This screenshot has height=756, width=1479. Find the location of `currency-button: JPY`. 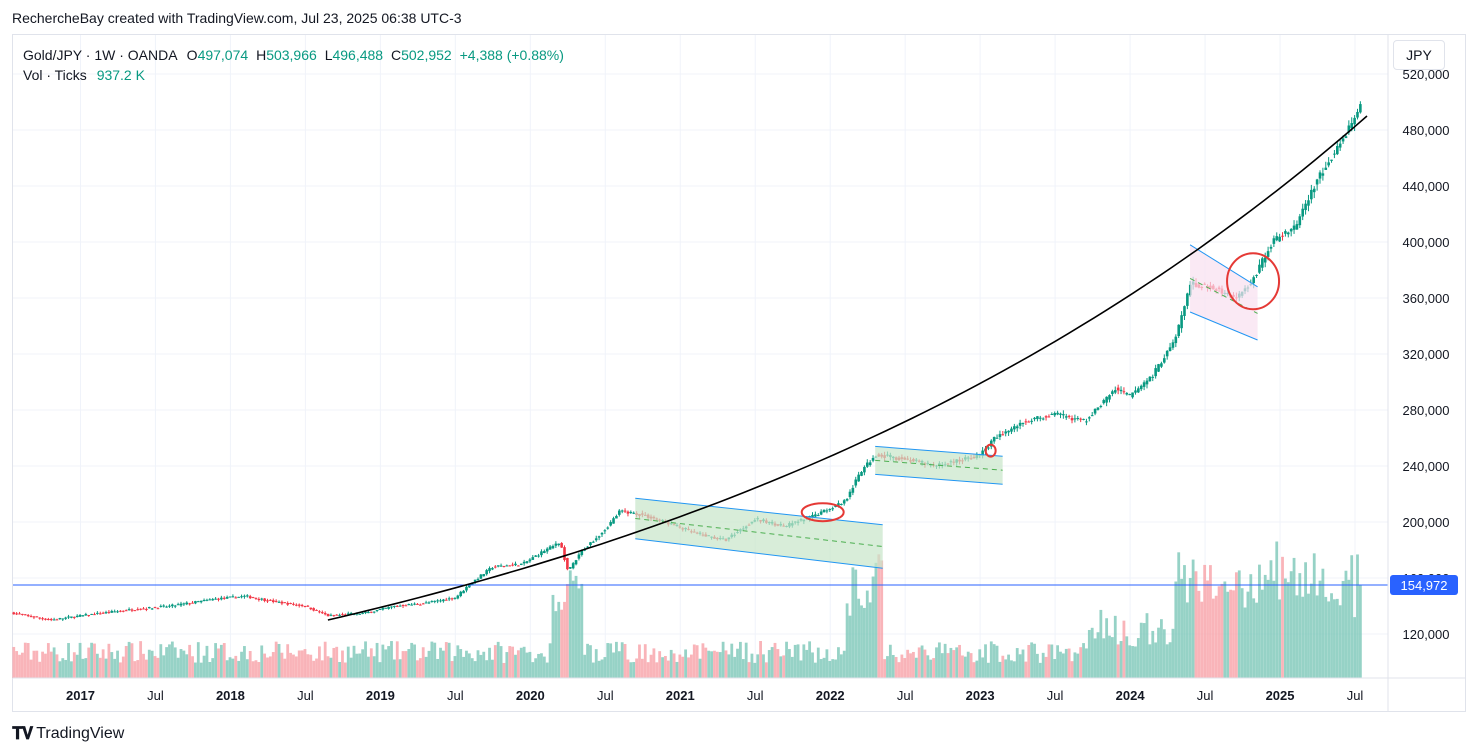

currency-button: JPY is located at coordinates (1419, 55).